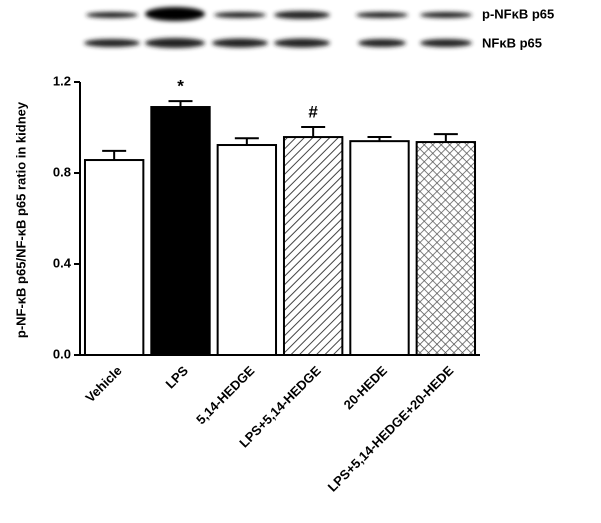 The image size is (601, 523). I want to click on significance-mark: *, so click(180, 86).